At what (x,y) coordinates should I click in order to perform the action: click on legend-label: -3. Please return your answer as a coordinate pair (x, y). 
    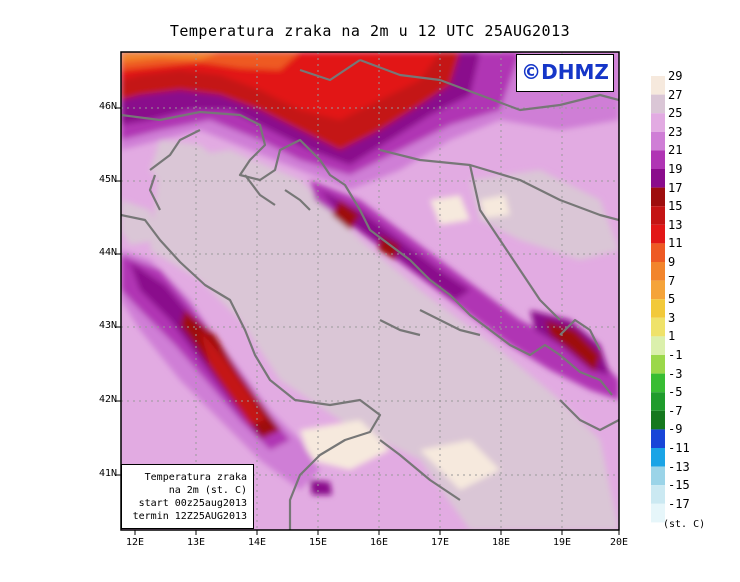
    Looking at the image, I should click on (675, 373).